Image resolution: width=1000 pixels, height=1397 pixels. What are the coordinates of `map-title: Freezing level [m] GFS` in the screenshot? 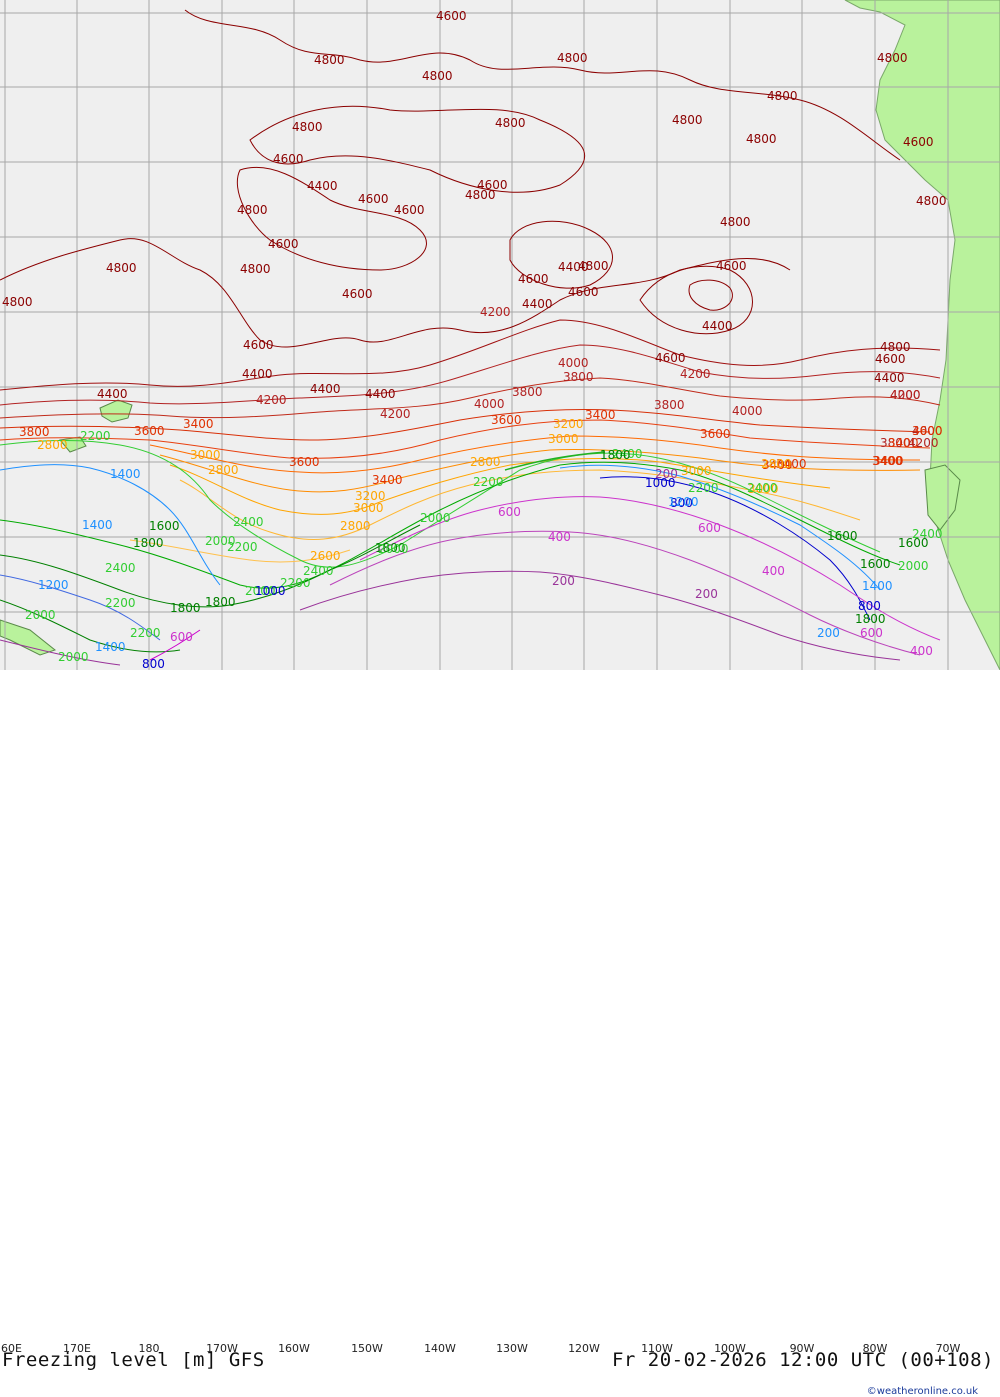 It's located at (133, 1360).